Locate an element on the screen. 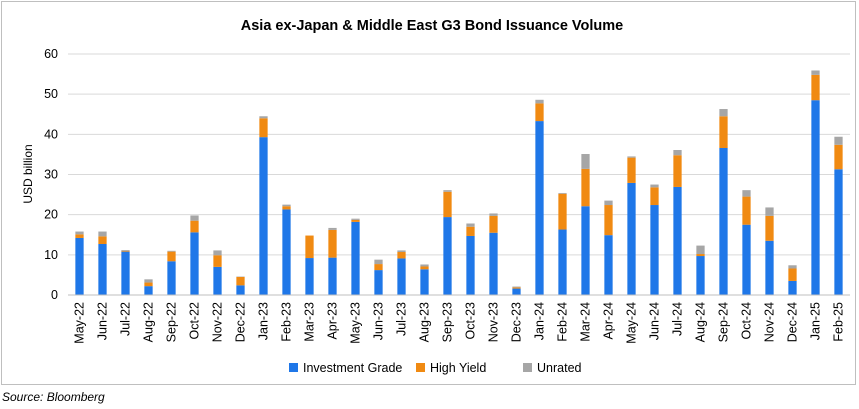 This screenshot has height=409, width=859. x-tick-label: May-22 is located at coordinates (80, 323).